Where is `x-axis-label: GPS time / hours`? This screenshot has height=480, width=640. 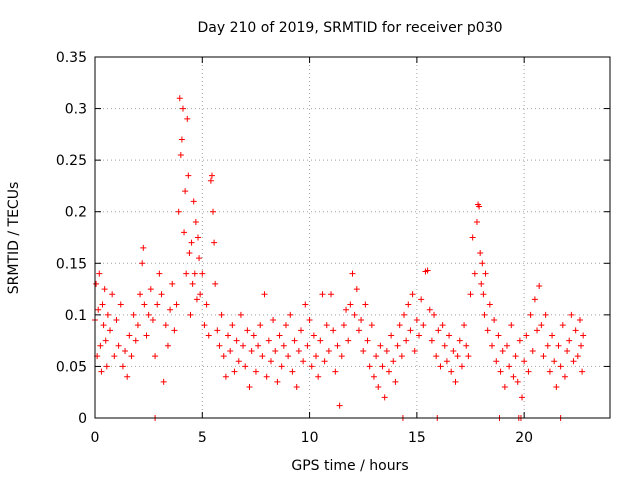 x-axis-label: GPS time / hours is located at coordinates (349, 466).